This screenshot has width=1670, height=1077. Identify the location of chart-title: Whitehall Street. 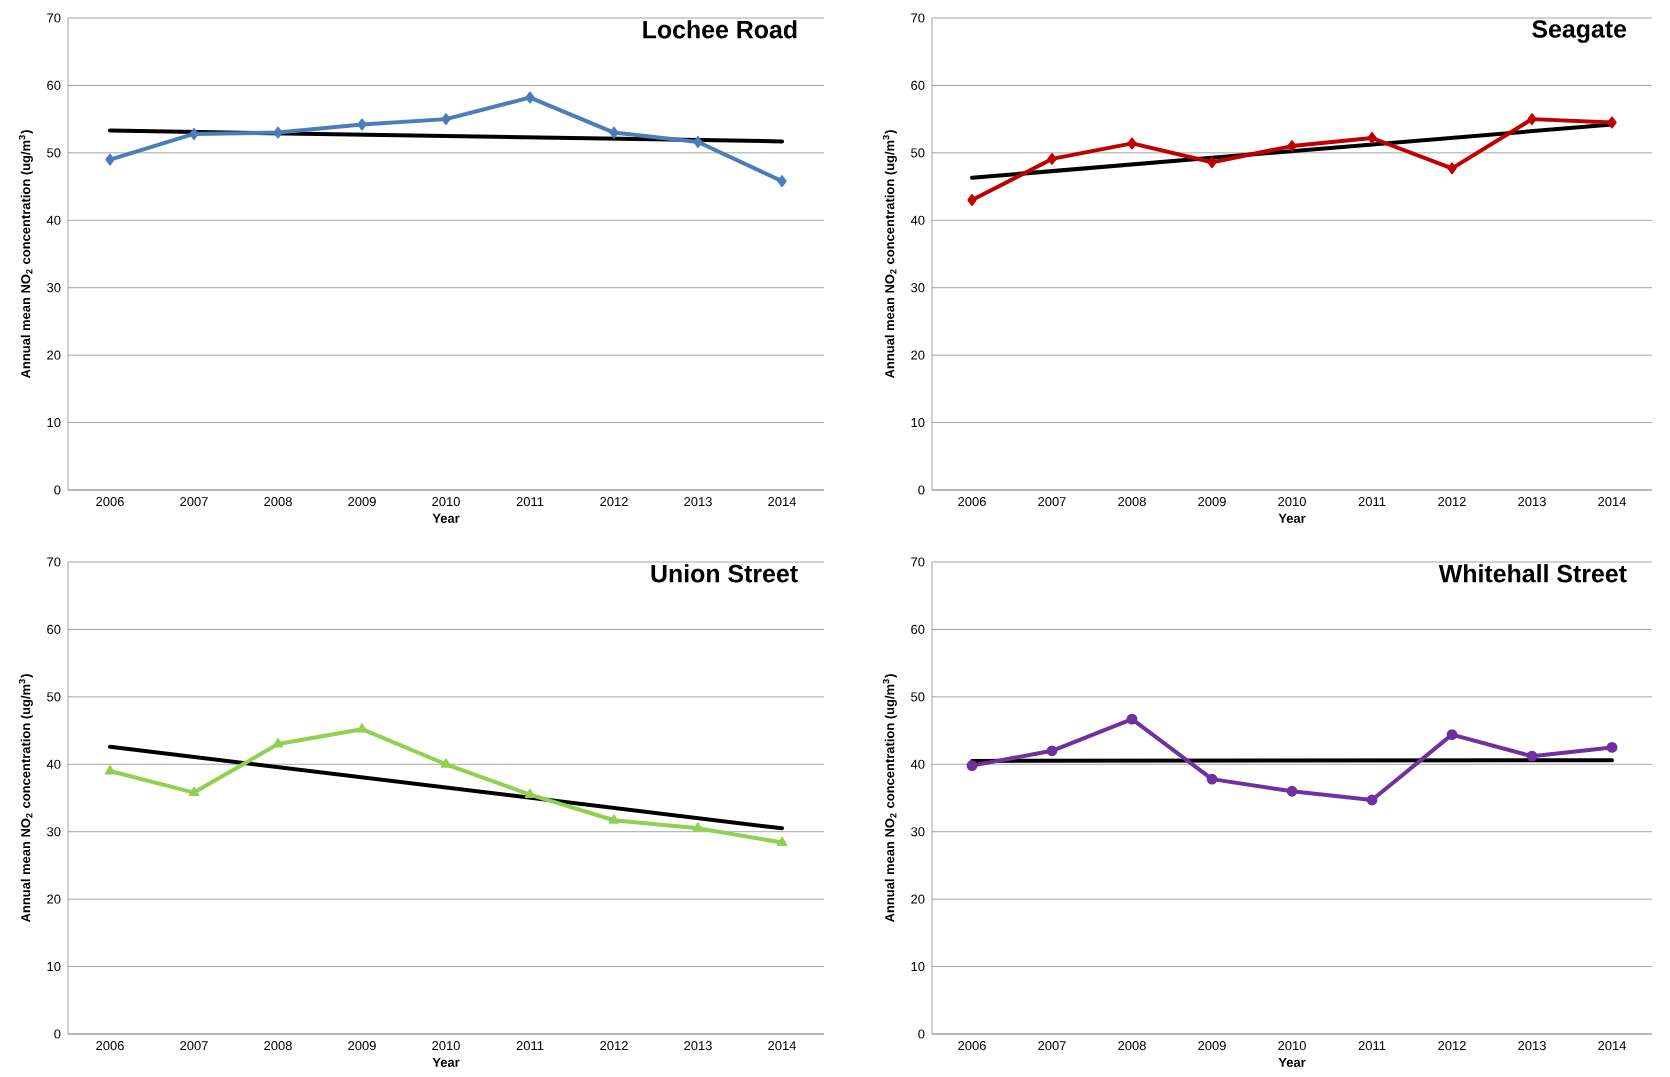
(1532, 573).